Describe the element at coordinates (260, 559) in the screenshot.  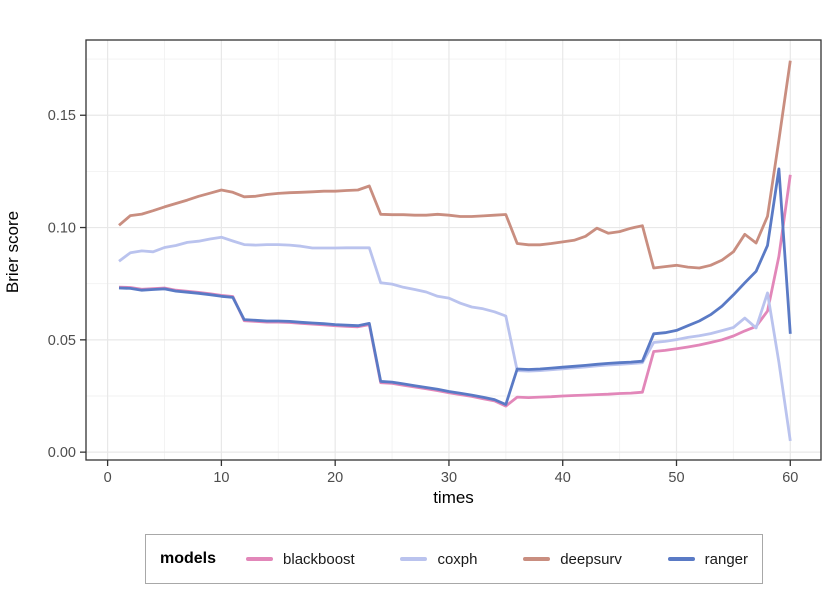
I see `legend-key-line-blackboost` at that location.